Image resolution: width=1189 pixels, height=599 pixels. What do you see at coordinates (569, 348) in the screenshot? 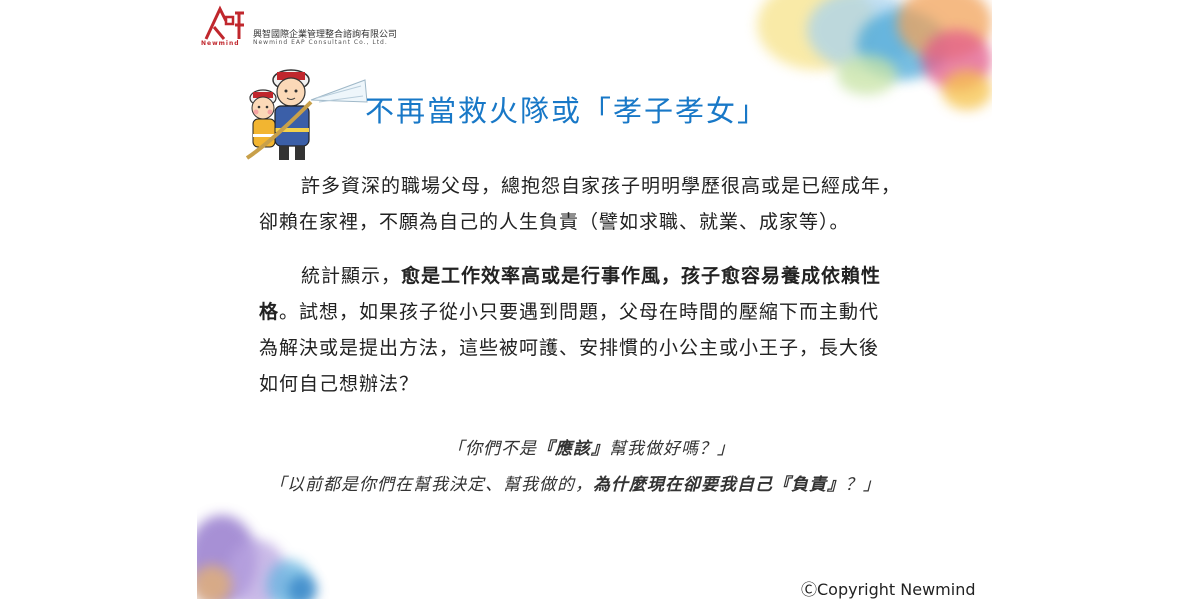
I see `paragraph-2-line-3: 為解決或是提出方法，這些被呵護、安排慣的小公主或小王子，長大後` at bounding box center [569, 348].